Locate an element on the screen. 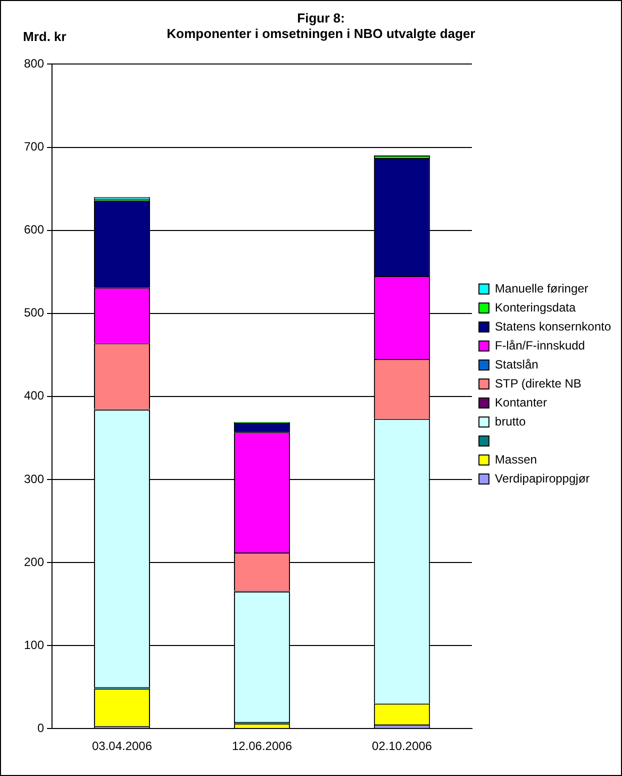 Image resolution: width=622 pixels, height=776 pixels. legend-label: Konteringsdata is located at coordinates (535, 307).